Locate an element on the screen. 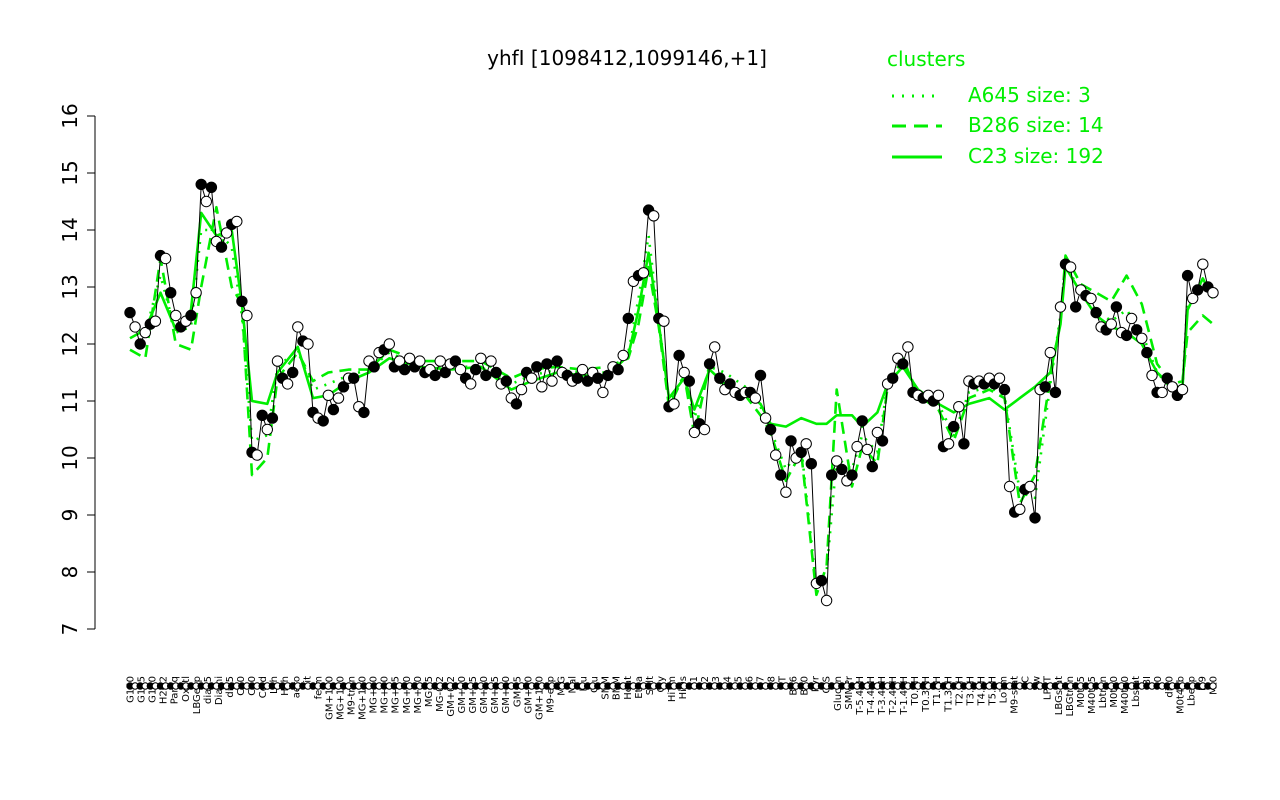  x-tick-label: T0.30H is located at coordinates (926, 694).